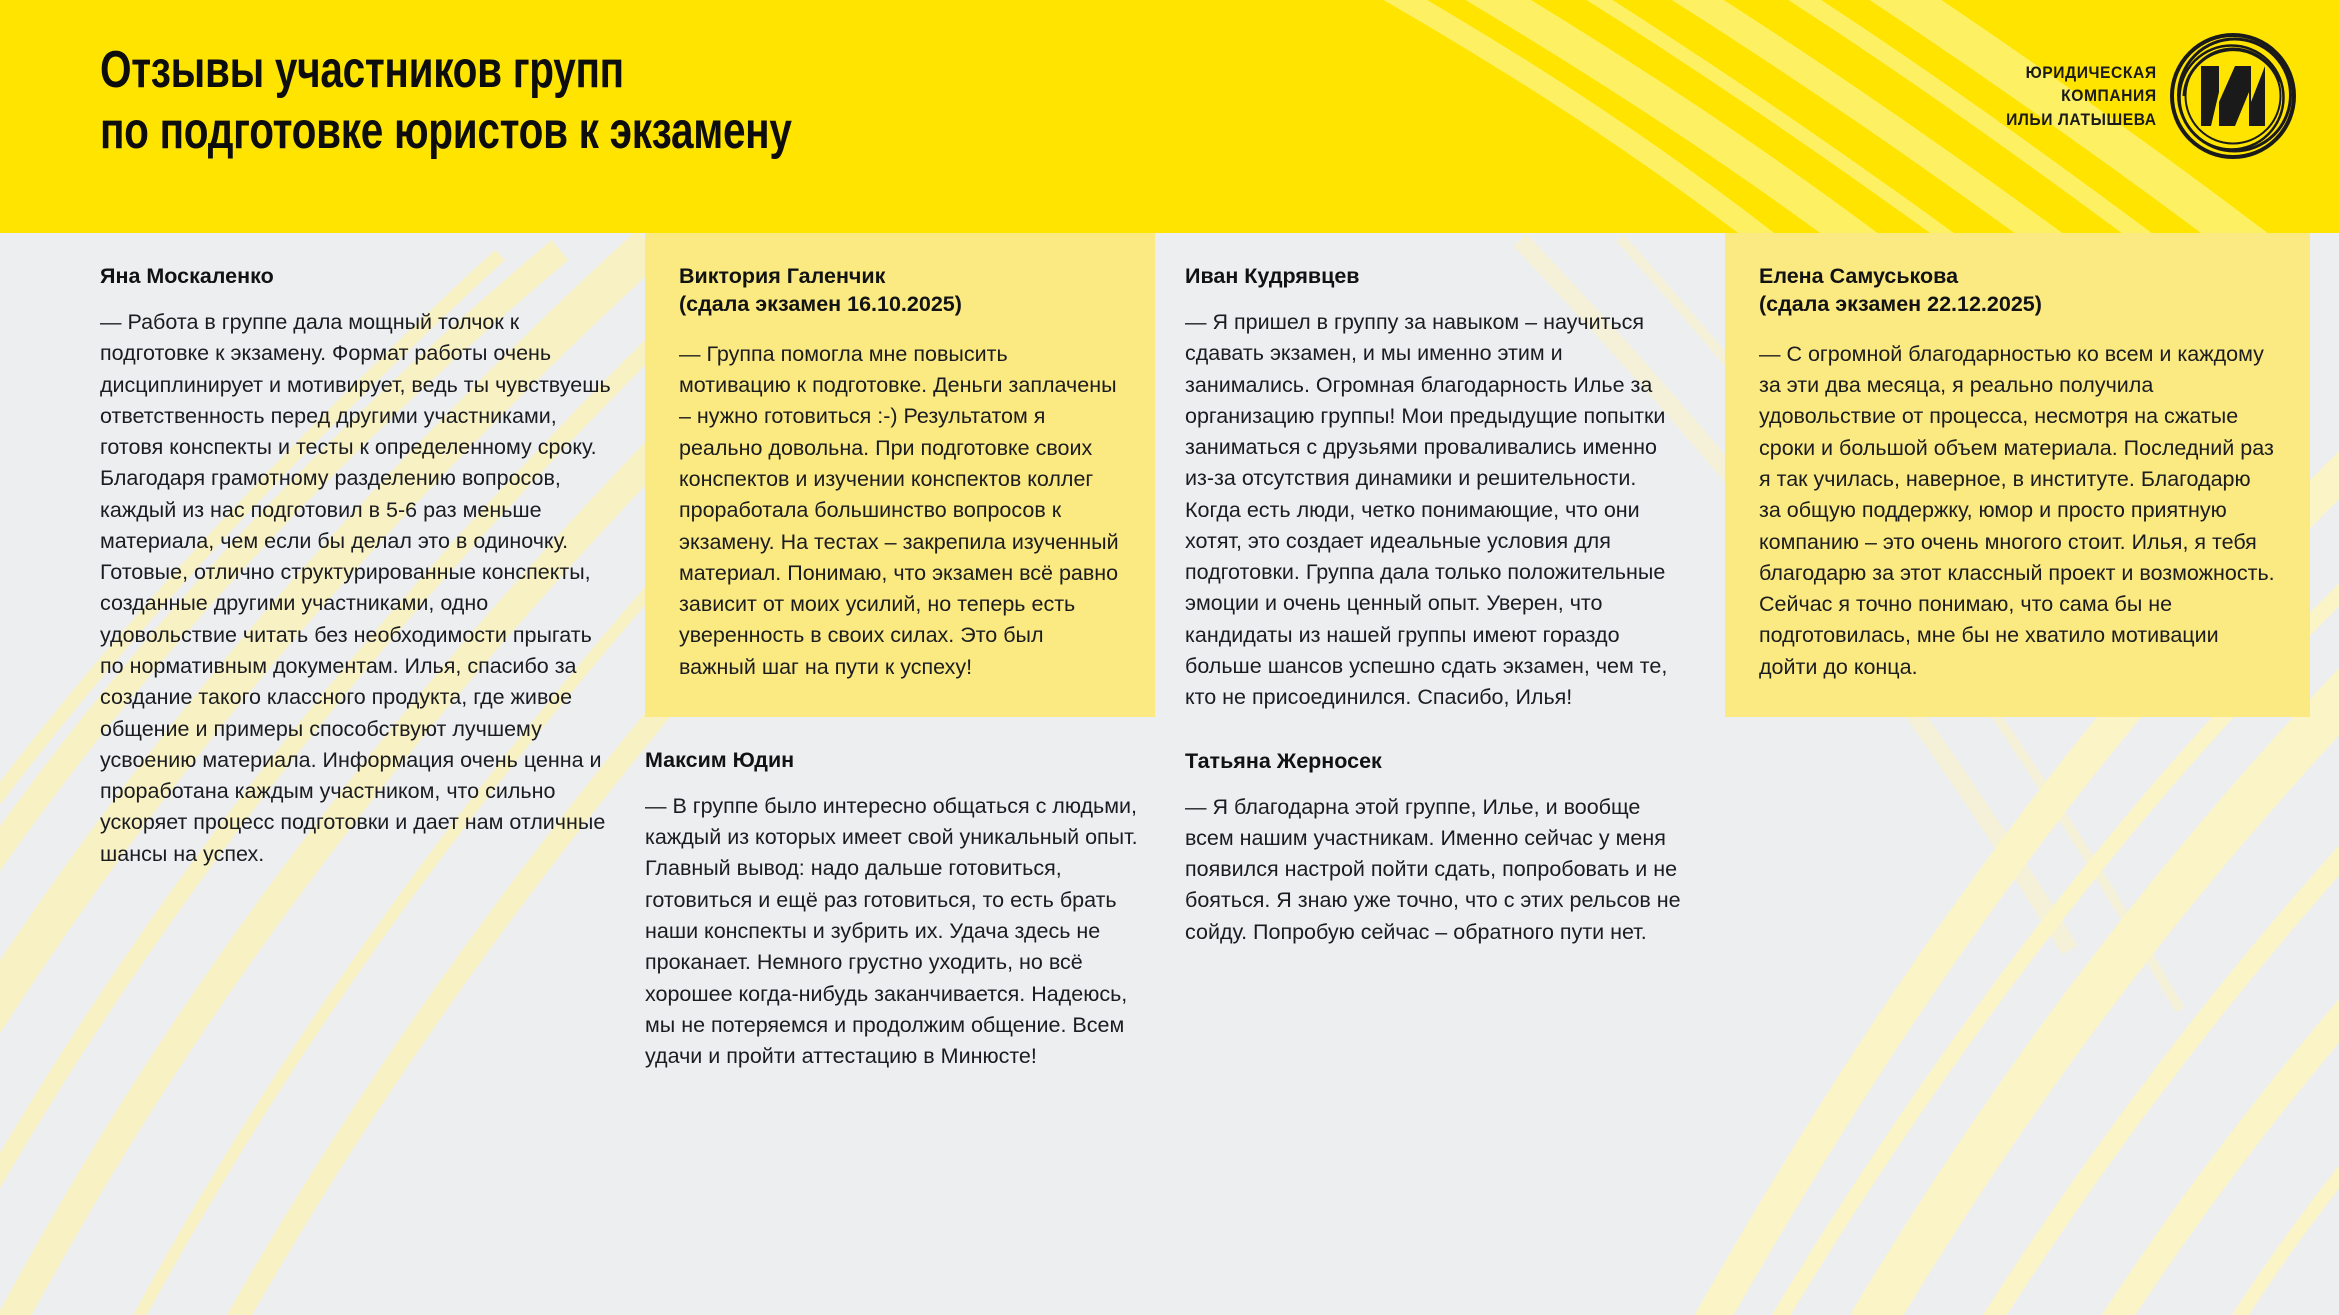 Image resolution: width=2339 pixels, height=1315 pixels. I want to click on testimonial-author-name: Татьяна Жерносек, so click(1283, 760).